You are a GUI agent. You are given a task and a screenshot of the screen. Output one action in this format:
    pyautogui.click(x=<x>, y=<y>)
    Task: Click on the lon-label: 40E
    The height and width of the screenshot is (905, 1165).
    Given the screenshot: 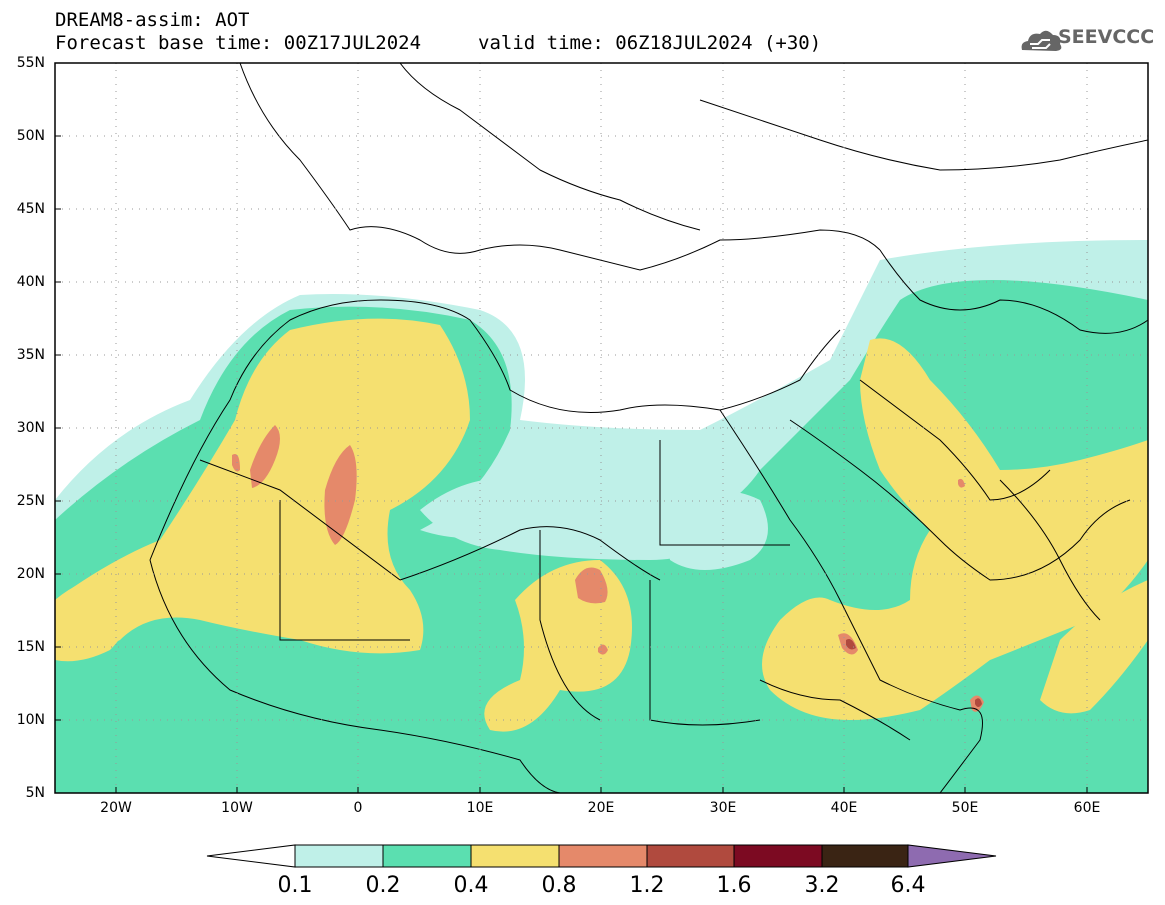 What is the action you would take?
    pyautogui.click(x=844, y=808)
    